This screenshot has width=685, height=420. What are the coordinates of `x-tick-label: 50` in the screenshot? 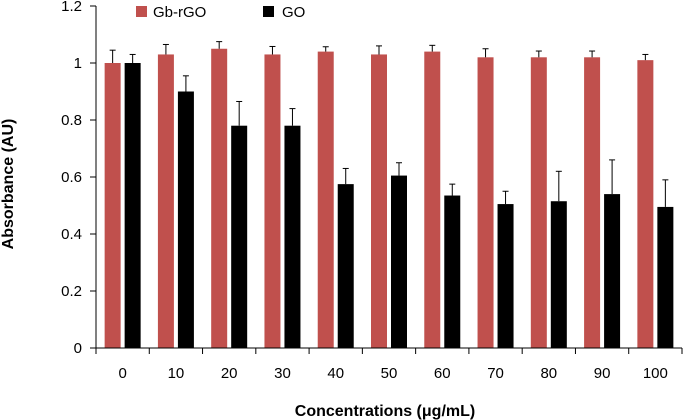 It's located at (389, 373).